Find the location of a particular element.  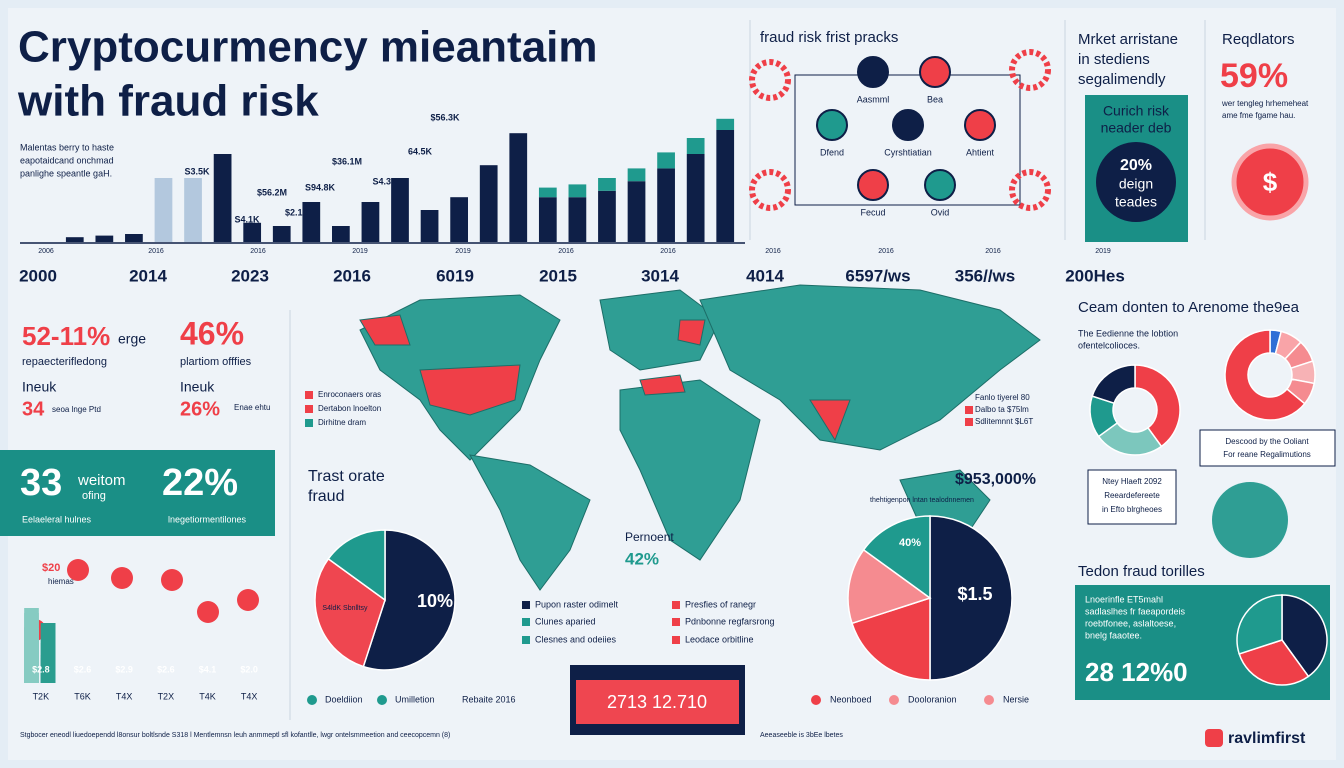

x-tick-label: T4X is located at coordinates (249, 696).